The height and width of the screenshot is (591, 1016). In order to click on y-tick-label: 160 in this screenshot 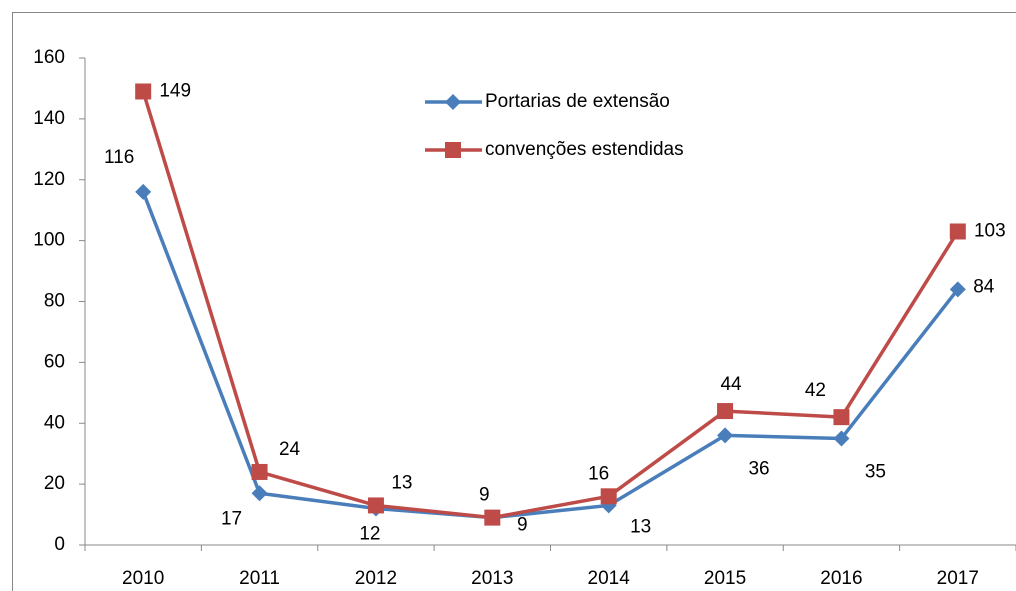, I will do `click(49, 57)`.